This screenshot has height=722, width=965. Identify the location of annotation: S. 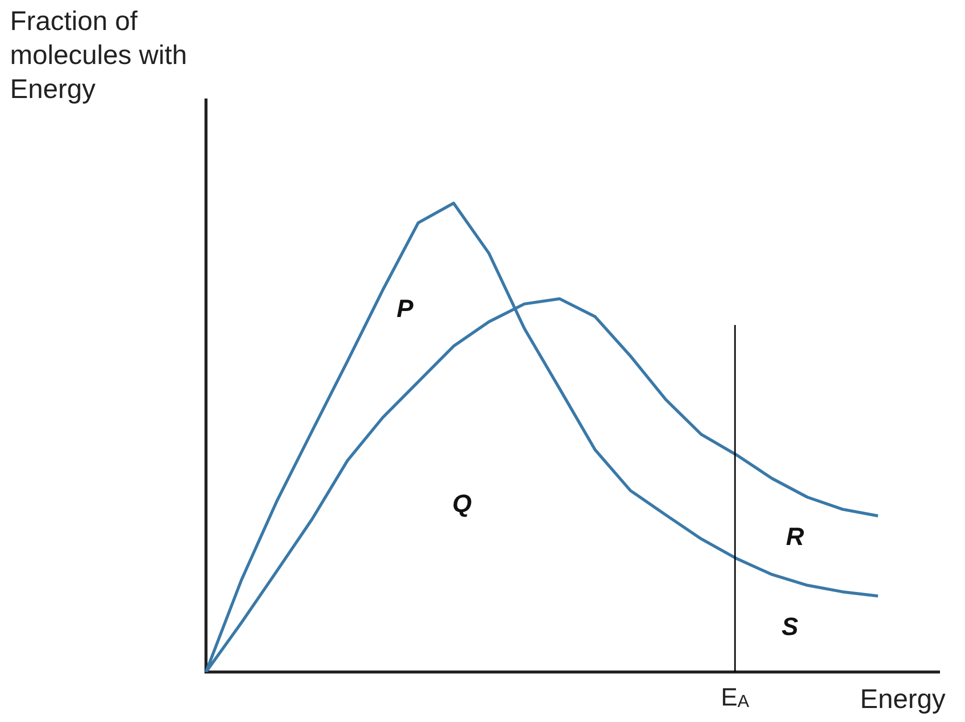
(790, 626).